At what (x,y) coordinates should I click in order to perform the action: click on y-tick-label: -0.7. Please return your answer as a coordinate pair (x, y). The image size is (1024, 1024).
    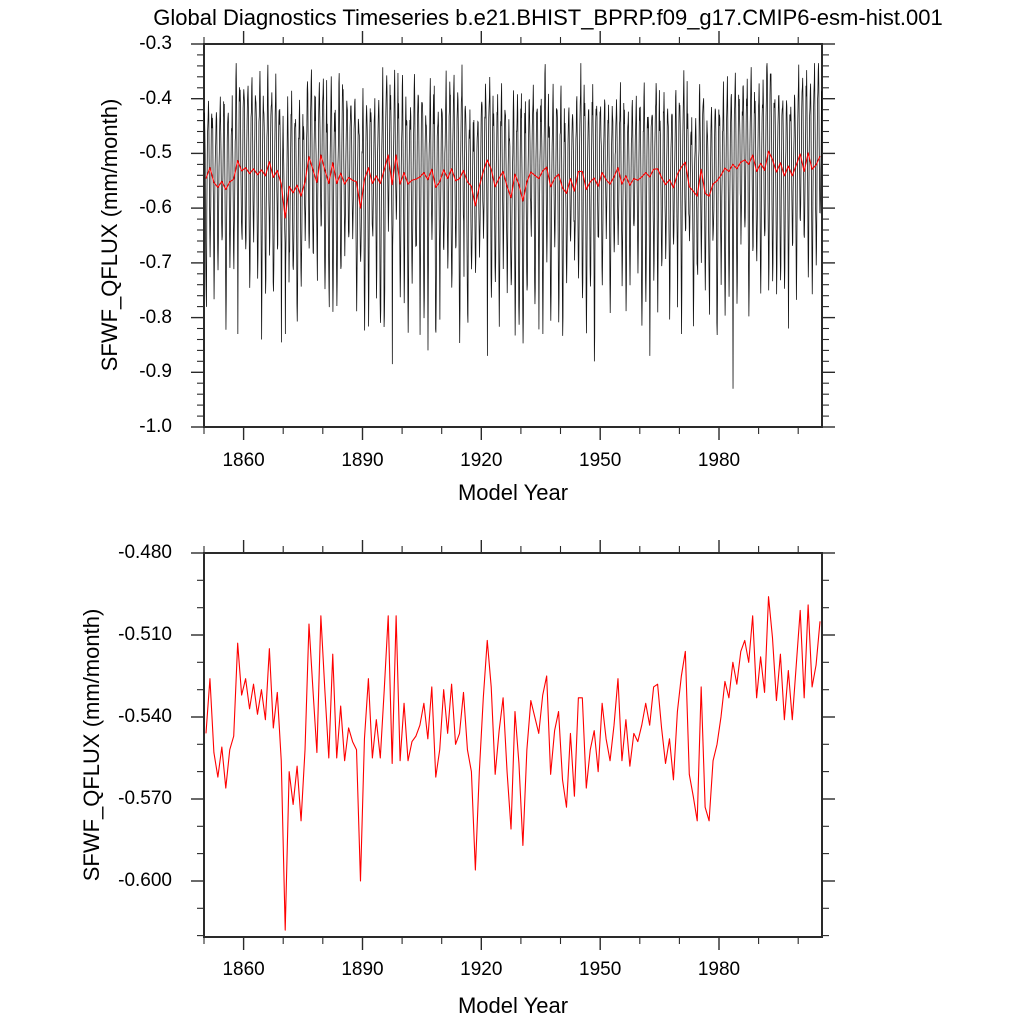
    Looking at the image, I should click on (155, 262).